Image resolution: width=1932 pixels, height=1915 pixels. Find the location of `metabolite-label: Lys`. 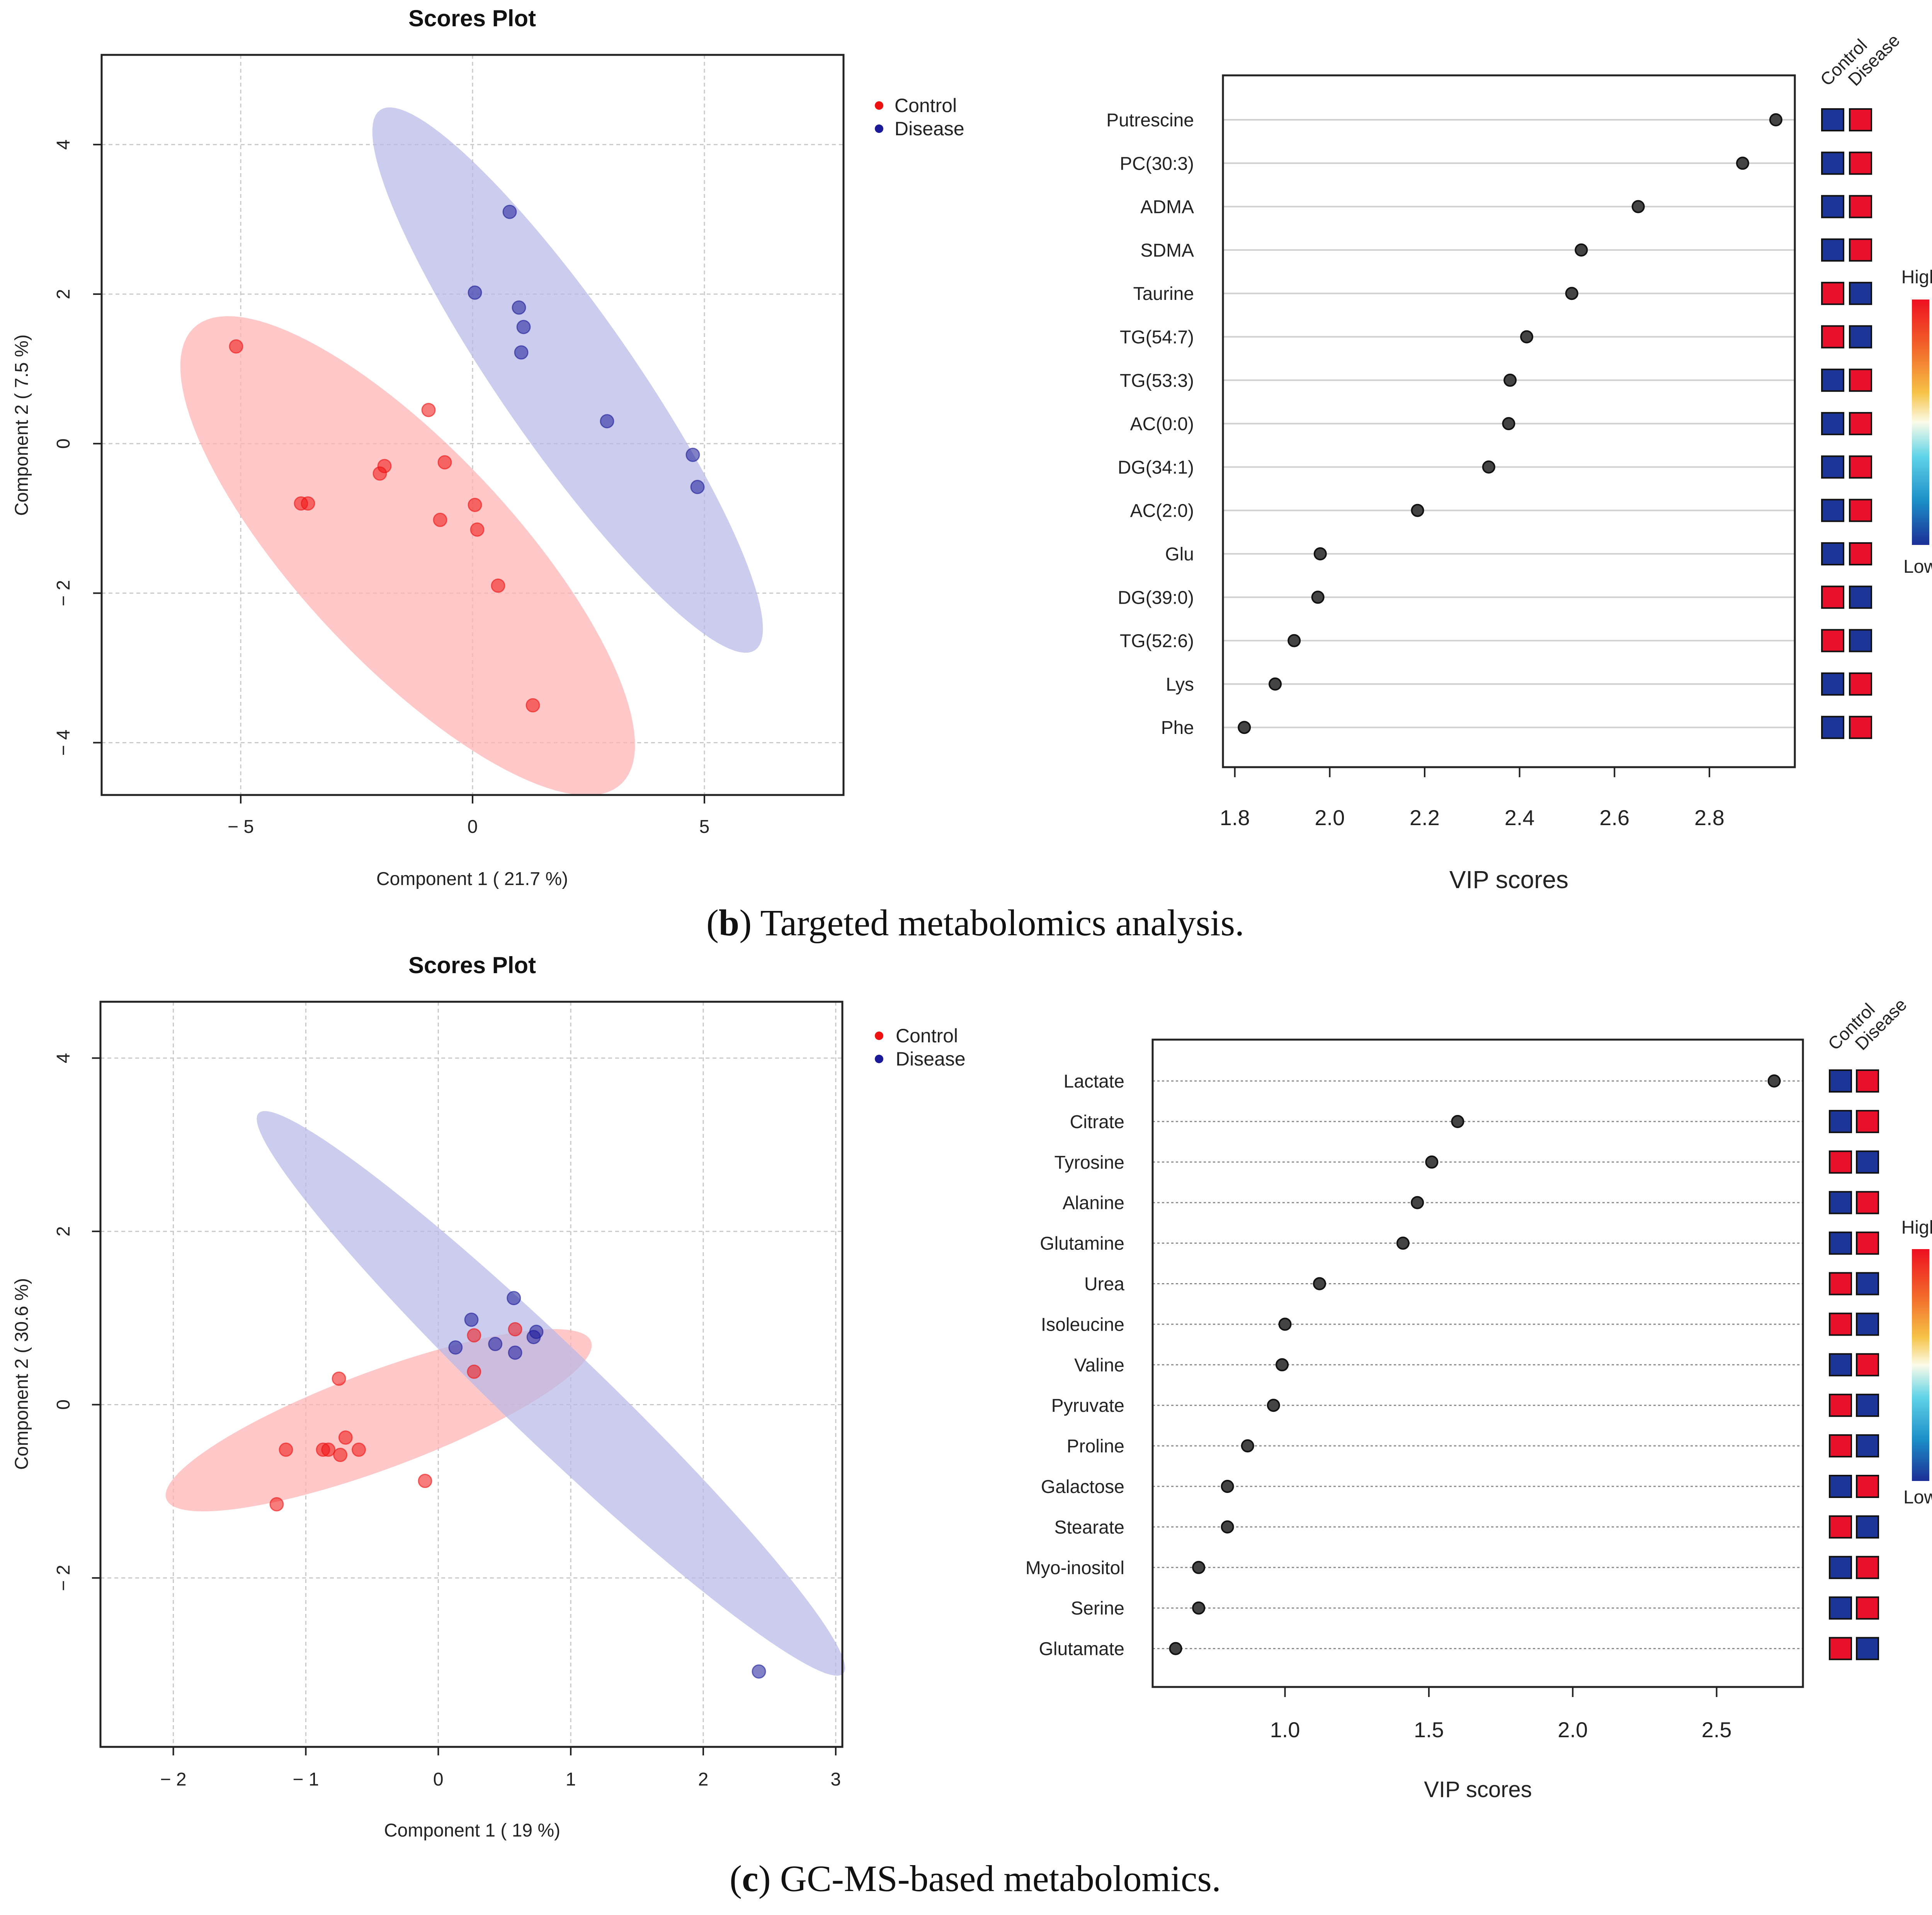

metabolite-label: Lys is located at coordinates (1180, 684).